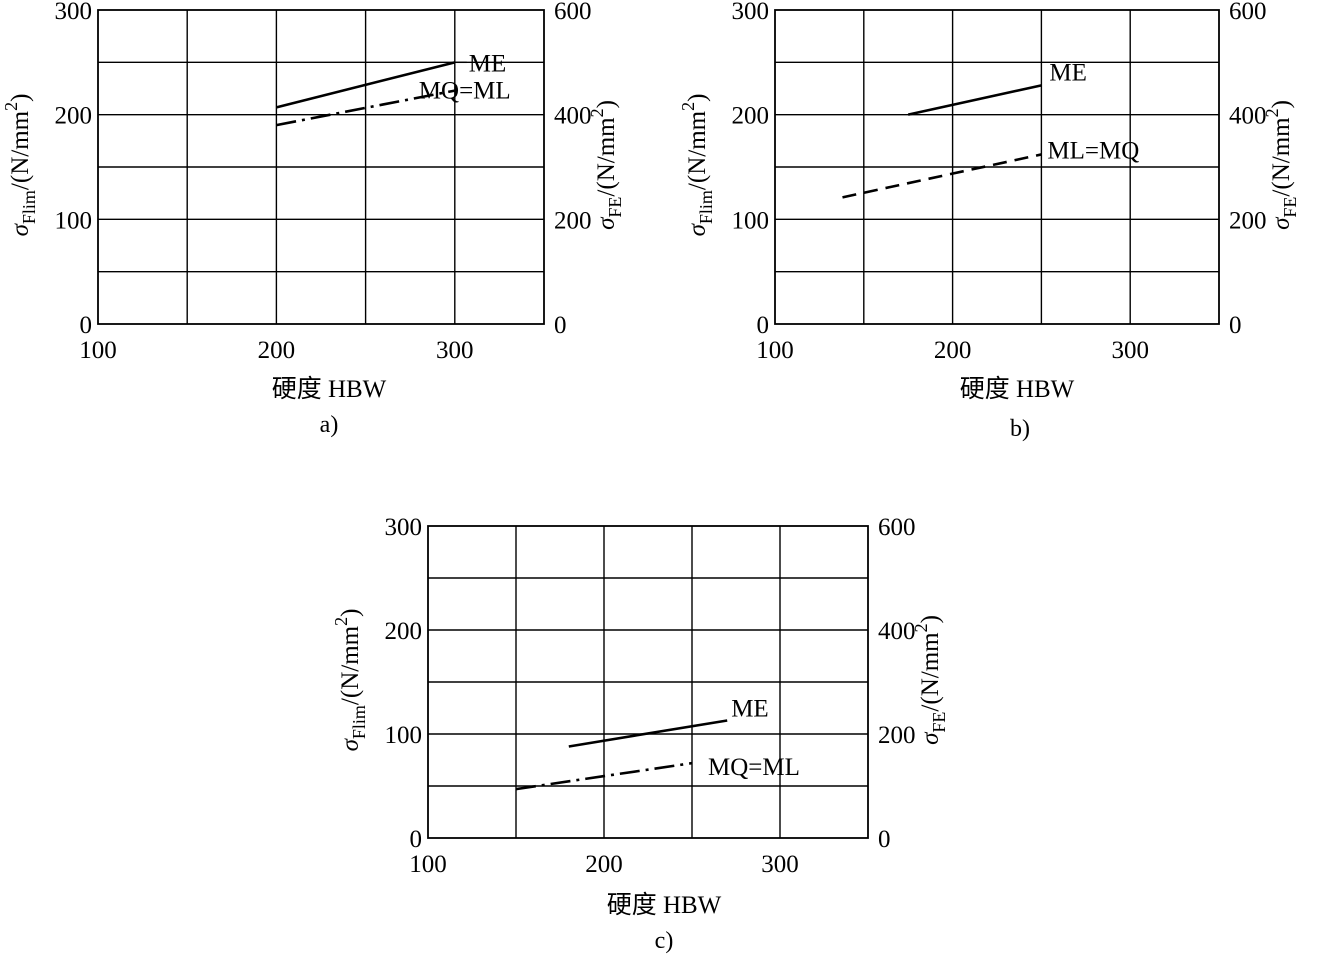  What do you see at coordinates (329, 425) in the screenshot?
I see `subfigure-label: a)` at bounding box center [329, 425].